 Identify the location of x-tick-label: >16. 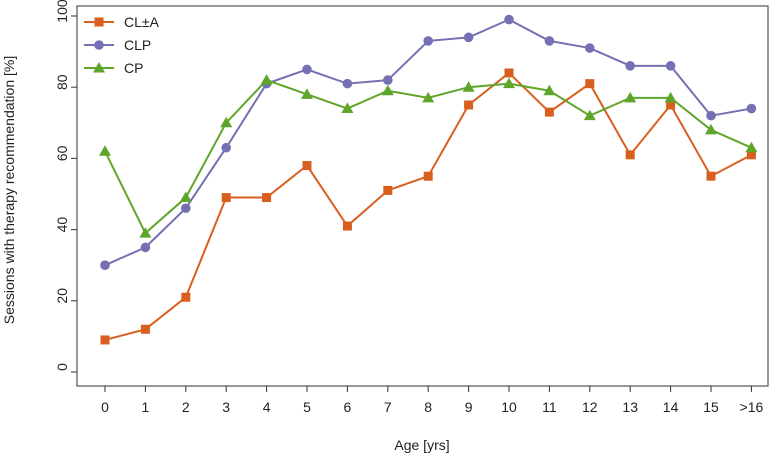
(752, 407).